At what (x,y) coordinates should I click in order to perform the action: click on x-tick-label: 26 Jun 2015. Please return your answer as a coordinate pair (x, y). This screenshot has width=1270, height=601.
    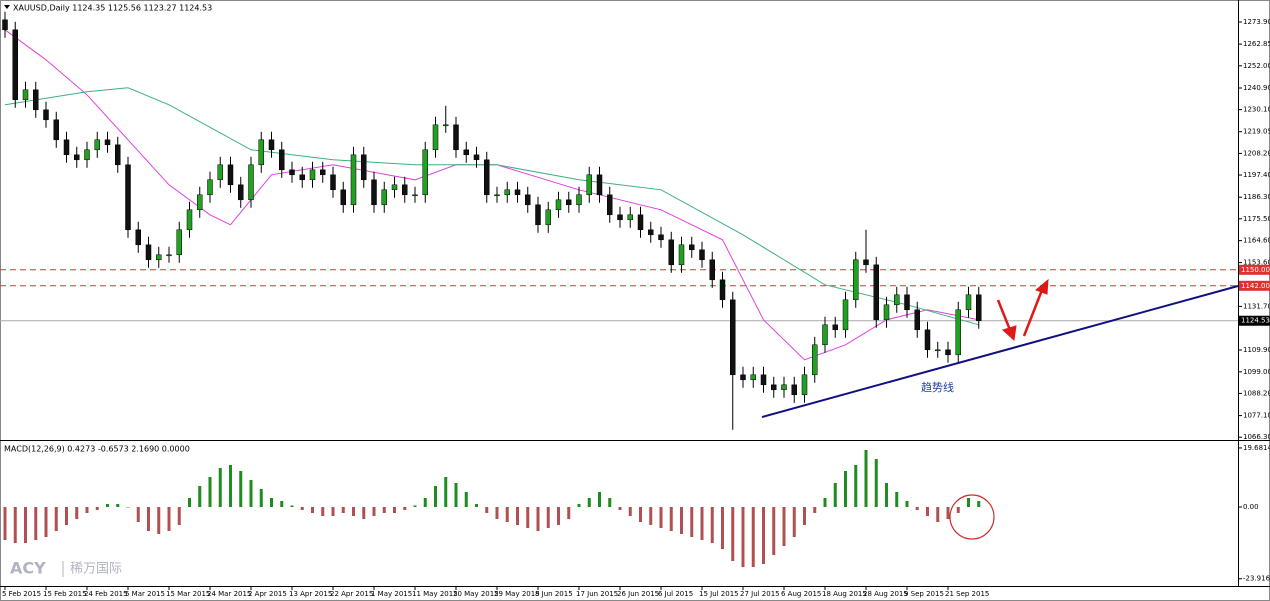
    Looking at the image, I should click on (638, 594).